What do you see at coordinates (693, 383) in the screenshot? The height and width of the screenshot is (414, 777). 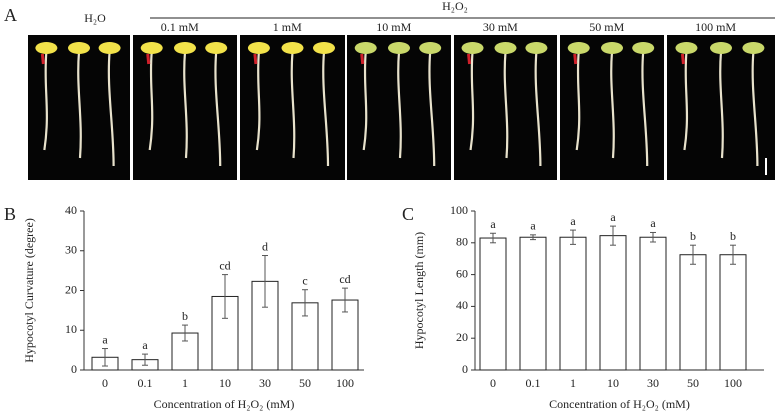 I see `x-tick-label: 50` at bounding box center [693, 383].